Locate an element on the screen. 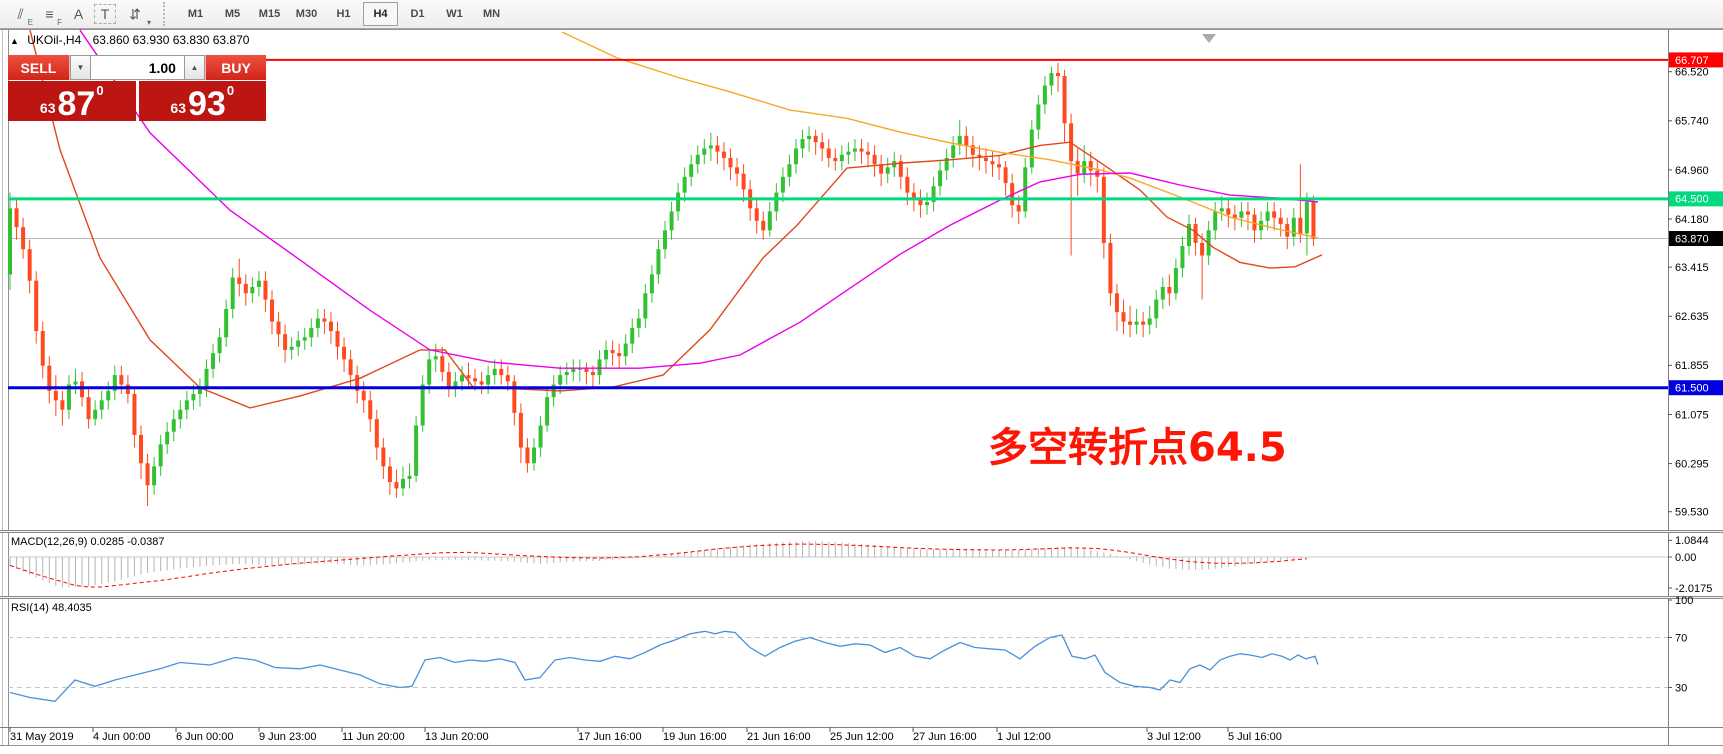 This screenshot has height=754, width=1723. timeframe-button-m5: M5 is located at coordinates (232, 14).